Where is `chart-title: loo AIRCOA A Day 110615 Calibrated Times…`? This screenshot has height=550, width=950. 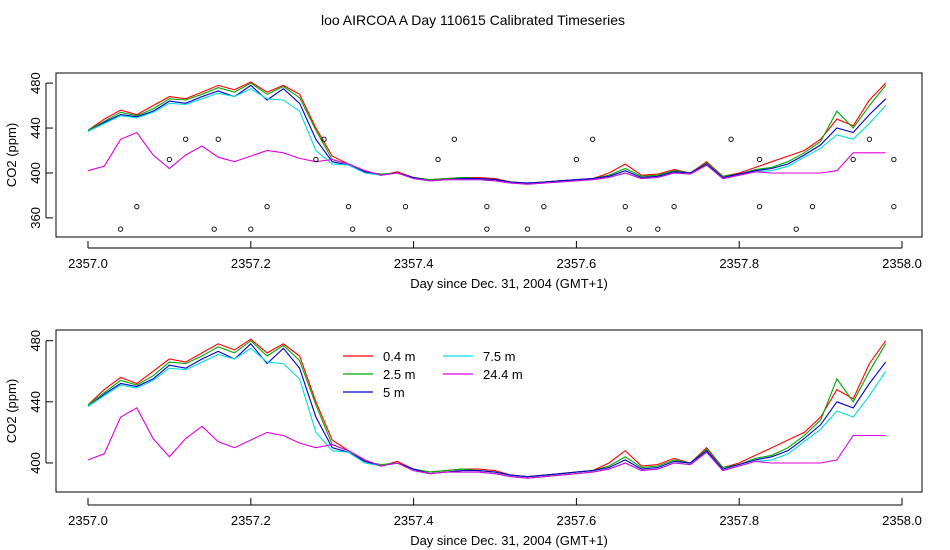 chart-title: loo AIRCOA A Day 110615 Calibrated Times… is located at coordinates (473, 20).